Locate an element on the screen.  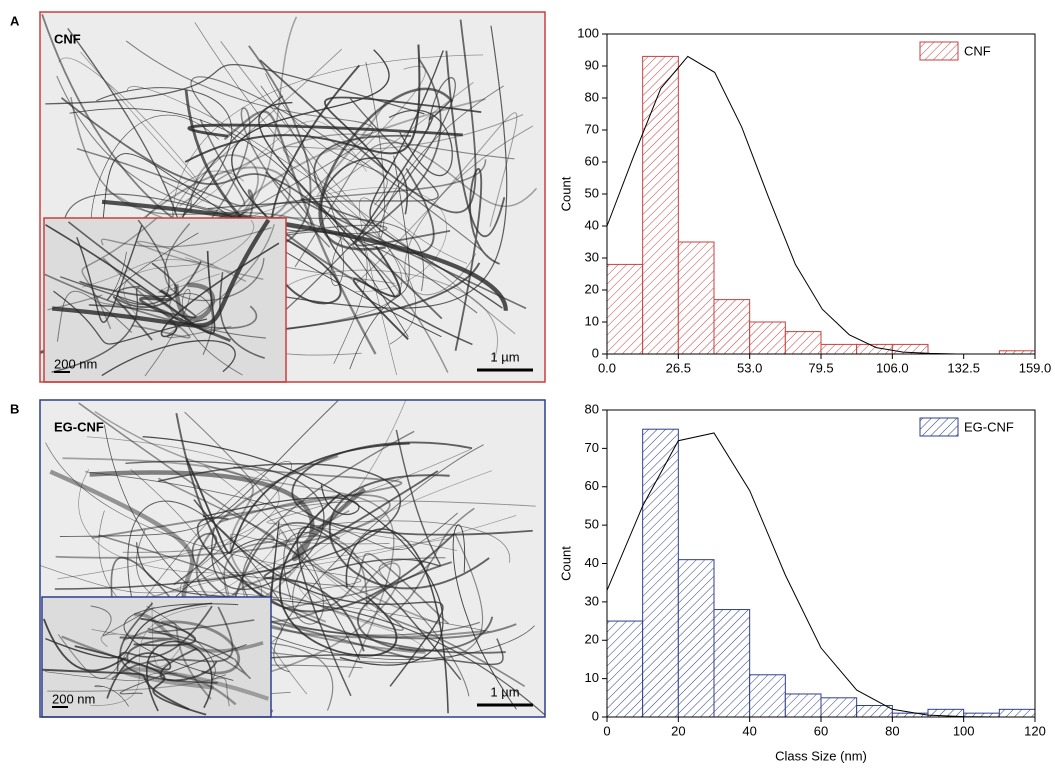
x-tick-label: 106.0 is located at coordinates (892, 367).